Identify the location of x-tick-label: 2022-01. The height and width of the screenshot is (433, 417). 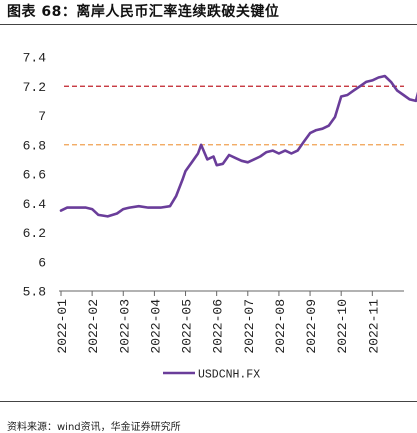
(62, 326).